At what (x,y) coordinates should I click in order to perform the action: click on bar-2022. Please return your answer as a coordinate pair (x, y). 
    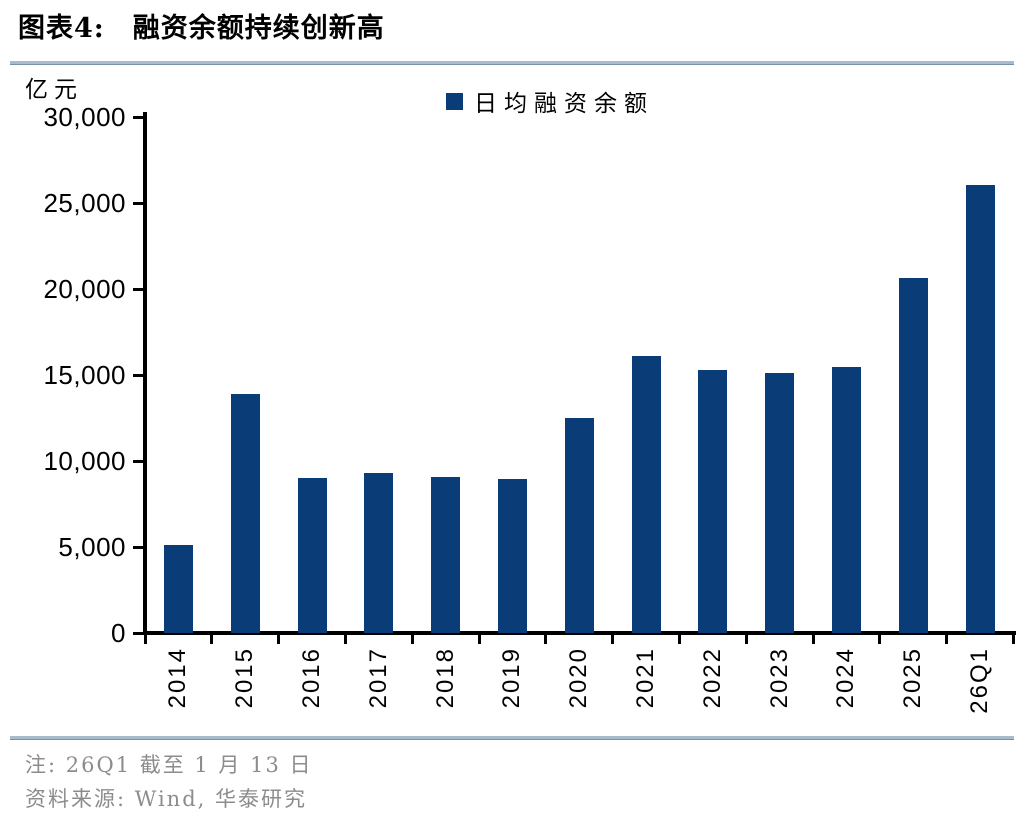
    Looking at the image, I should click on (713, 501).